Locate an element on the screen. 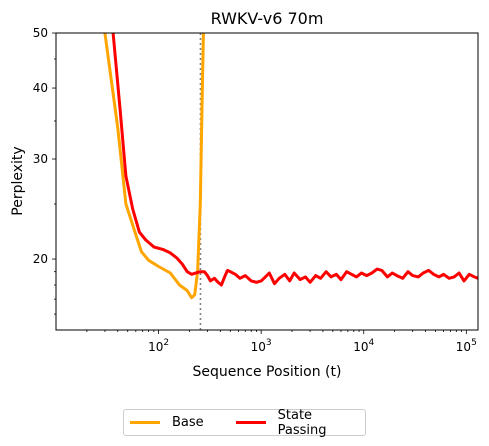 The width and height of the screenshot is (489, 446). x-tick-label: 10⁵ is located at coordinates (466, 346).